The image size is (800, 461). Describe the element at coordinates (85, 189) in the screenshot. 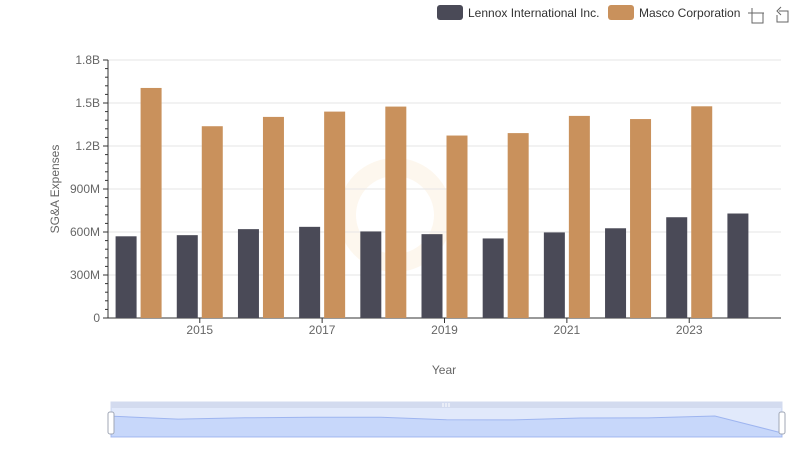

I see `y-tick-label: 900M` at that location.